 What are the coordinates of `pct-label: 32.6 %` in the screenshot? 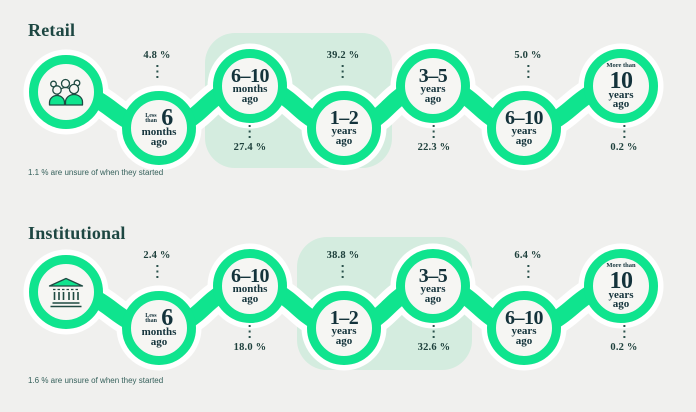 It's located at (434, 339).